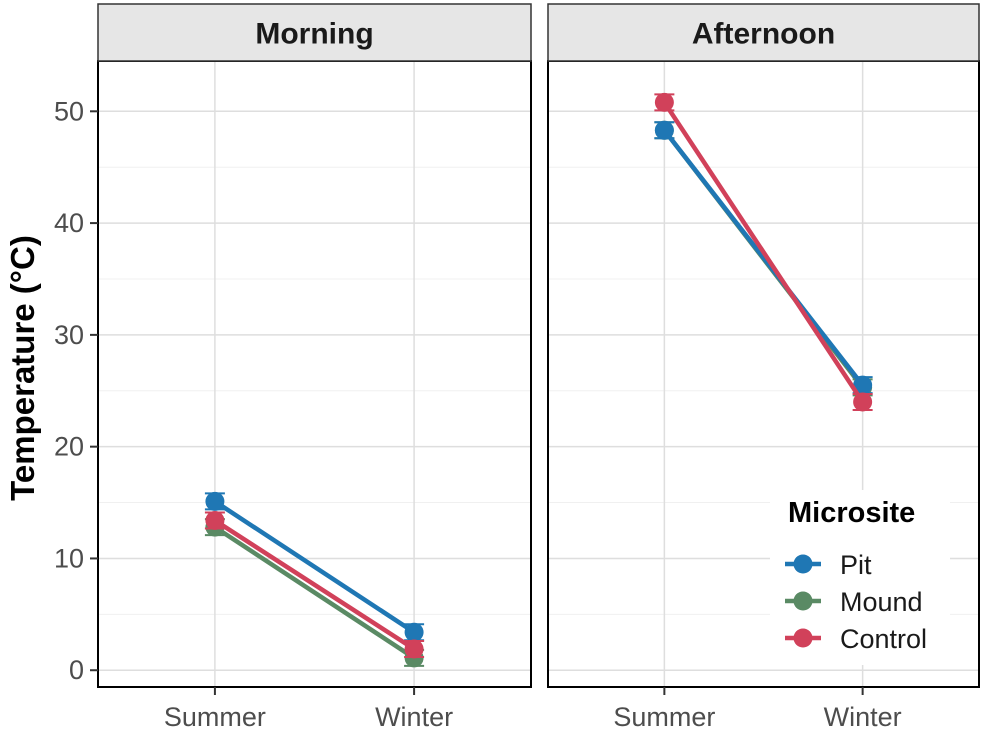 The image size is (983, 731). I want to click on series-line-mound, so click(314, 592).